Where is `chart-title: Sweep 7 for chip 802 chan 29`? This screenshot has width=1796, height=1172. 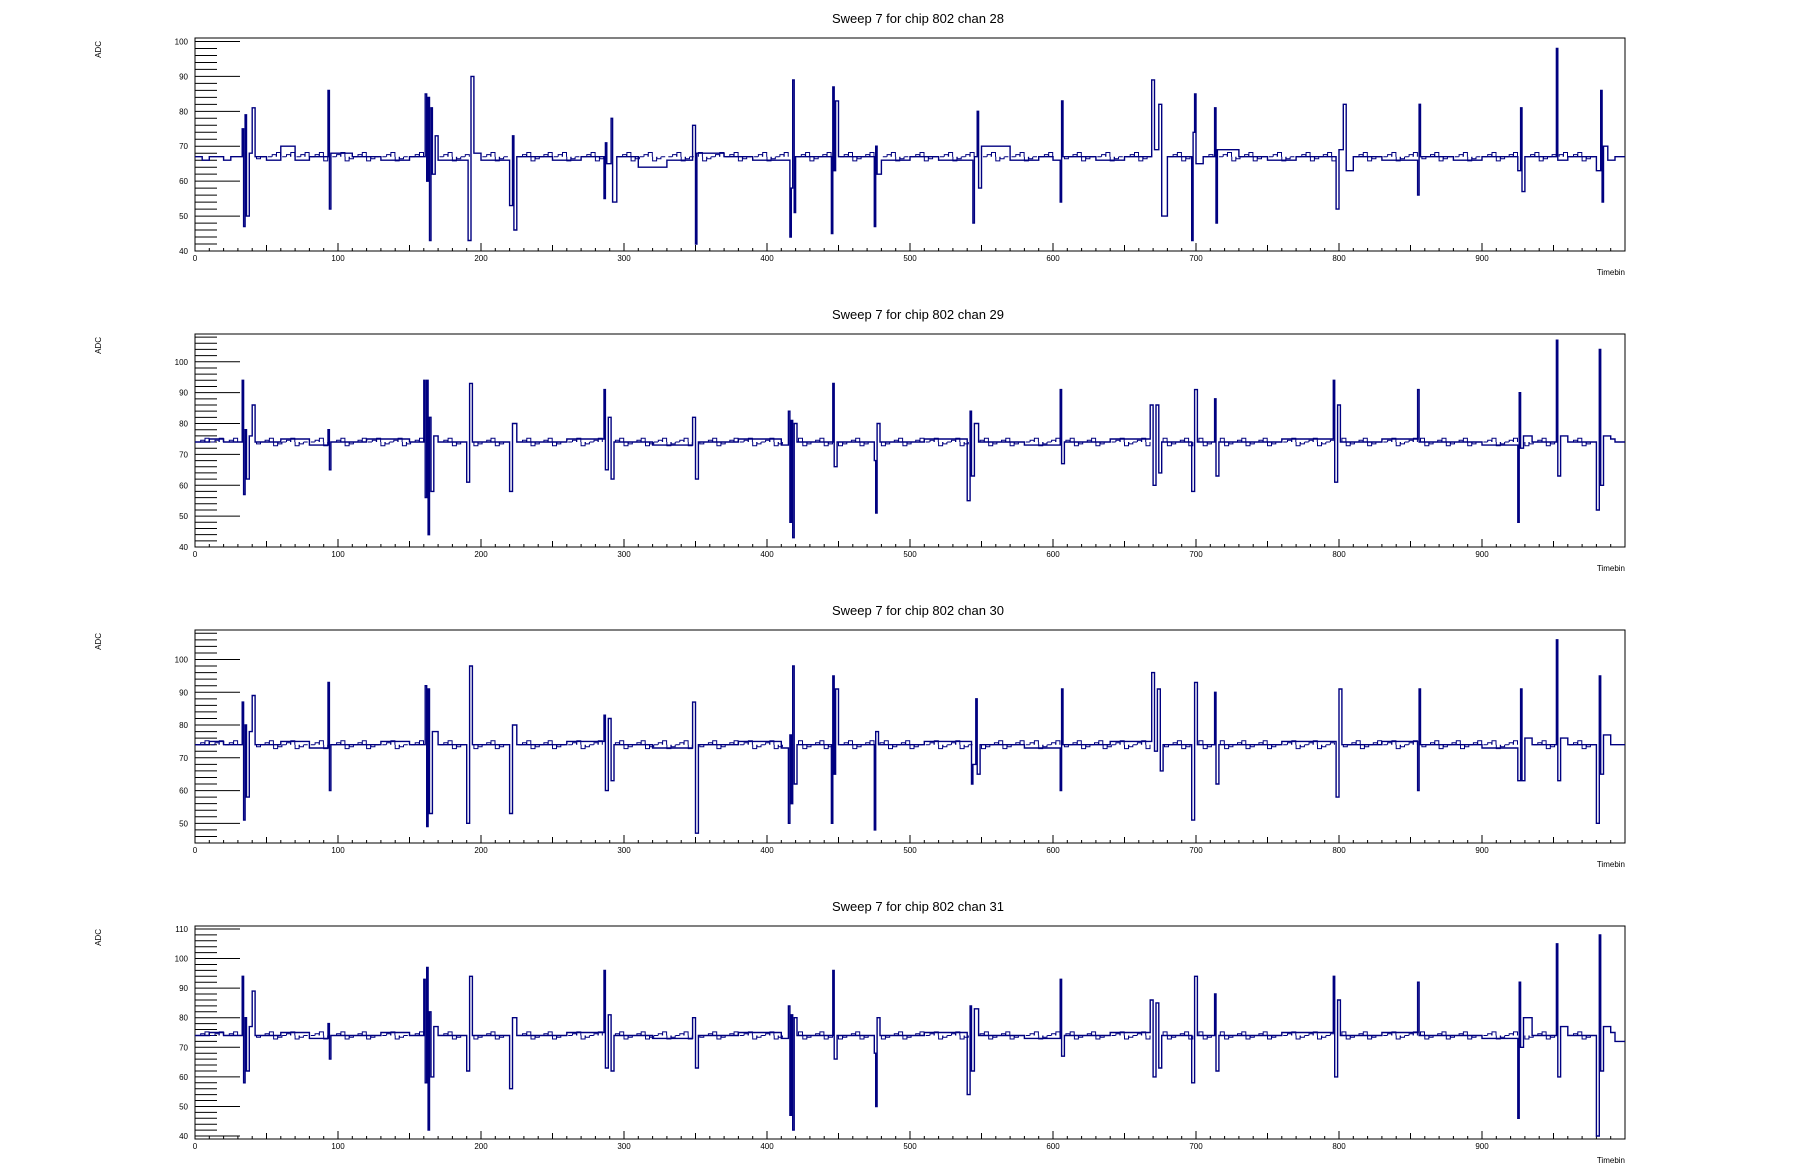 chart-title: Sweep 7 for chip 802 chan 29 is located at coordinates (918, 314).